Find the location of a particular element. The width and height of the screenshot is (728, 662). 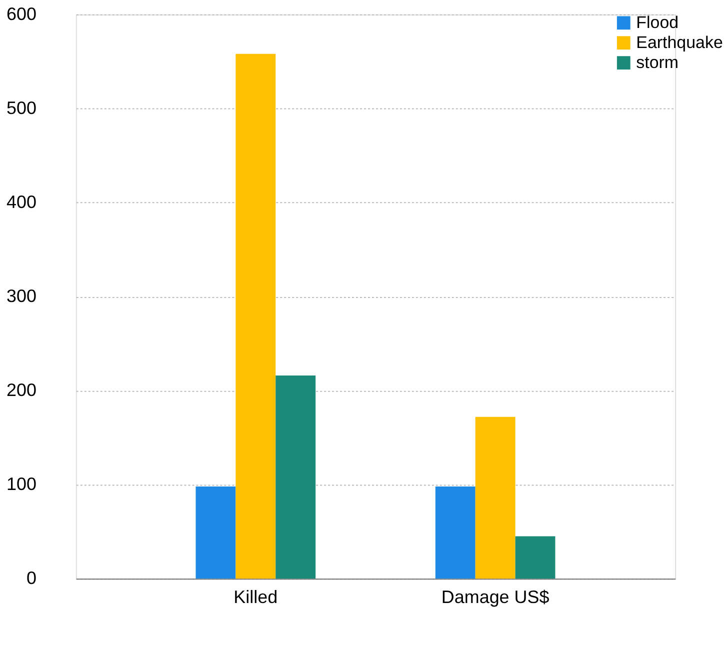

y-tick-label: 600 is located at coordinates (21, 14).